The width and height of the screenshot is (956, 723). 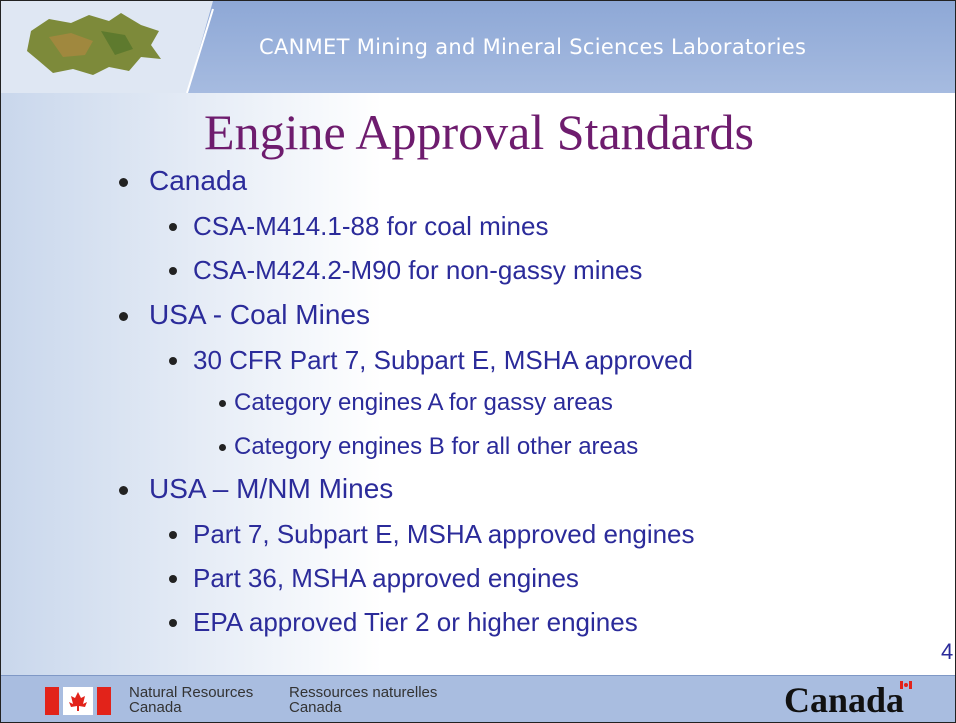 What do you see at coordinates (947, 651) in the screenshot?
I see `page-number: 4` at bounding box center [947, 651].